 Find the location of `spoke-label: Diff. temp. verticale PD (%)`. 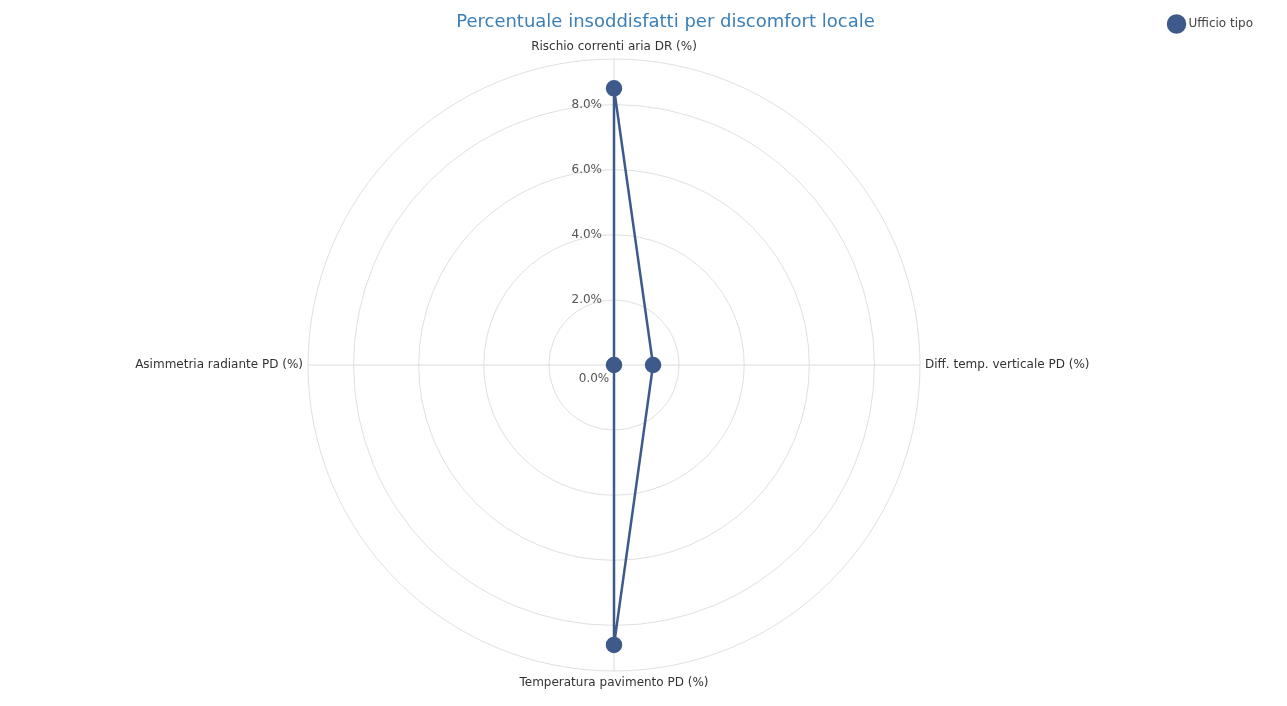

spoke-label: Diff. temp. verticale PD (%) is located at coordinates (1007, 364).